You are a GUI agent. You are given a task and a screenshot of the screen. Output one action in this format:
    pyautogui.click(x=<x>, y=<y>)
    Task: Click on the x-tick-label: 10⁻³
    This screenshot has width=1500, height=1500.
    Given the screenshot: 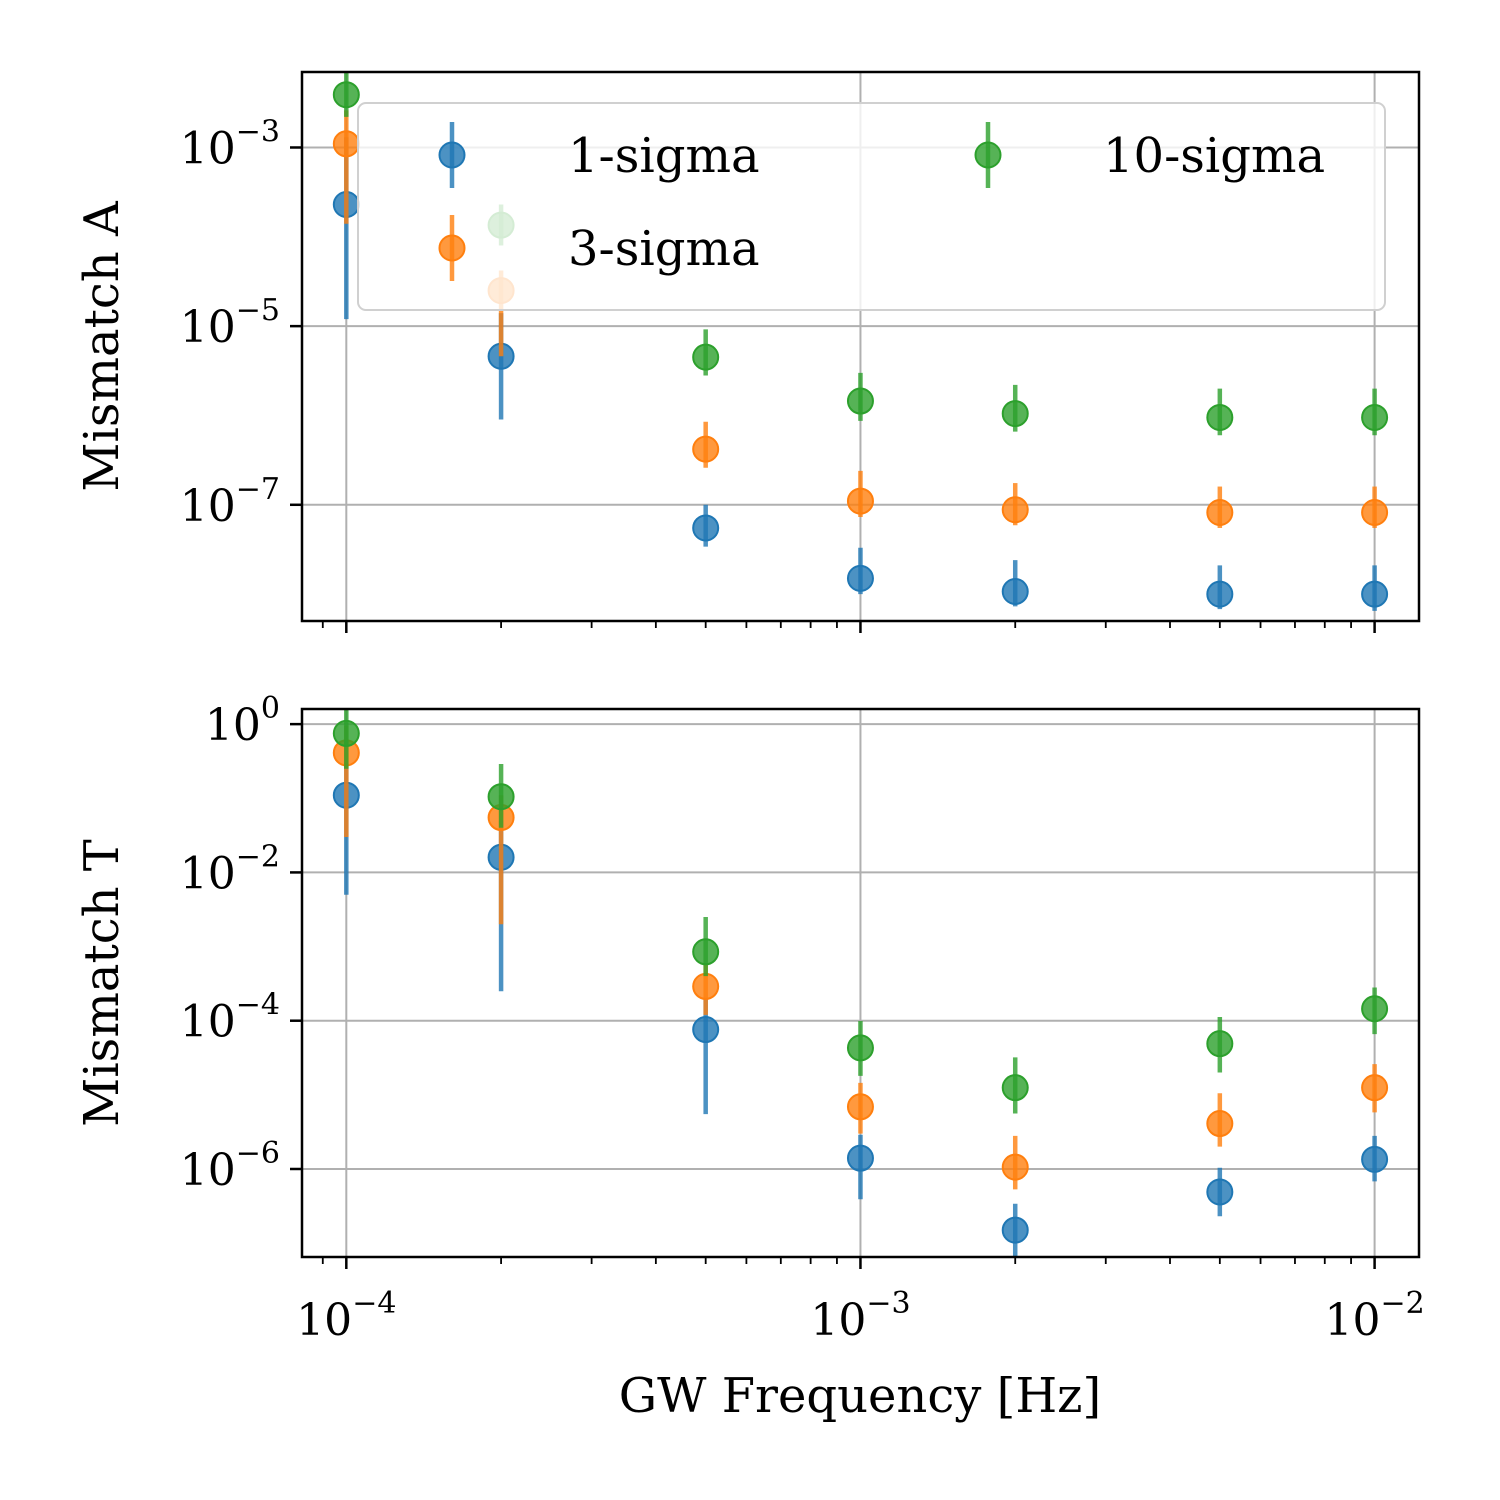 What is the action you would take?
    pyautogui.click(x=860, y=1316)
    